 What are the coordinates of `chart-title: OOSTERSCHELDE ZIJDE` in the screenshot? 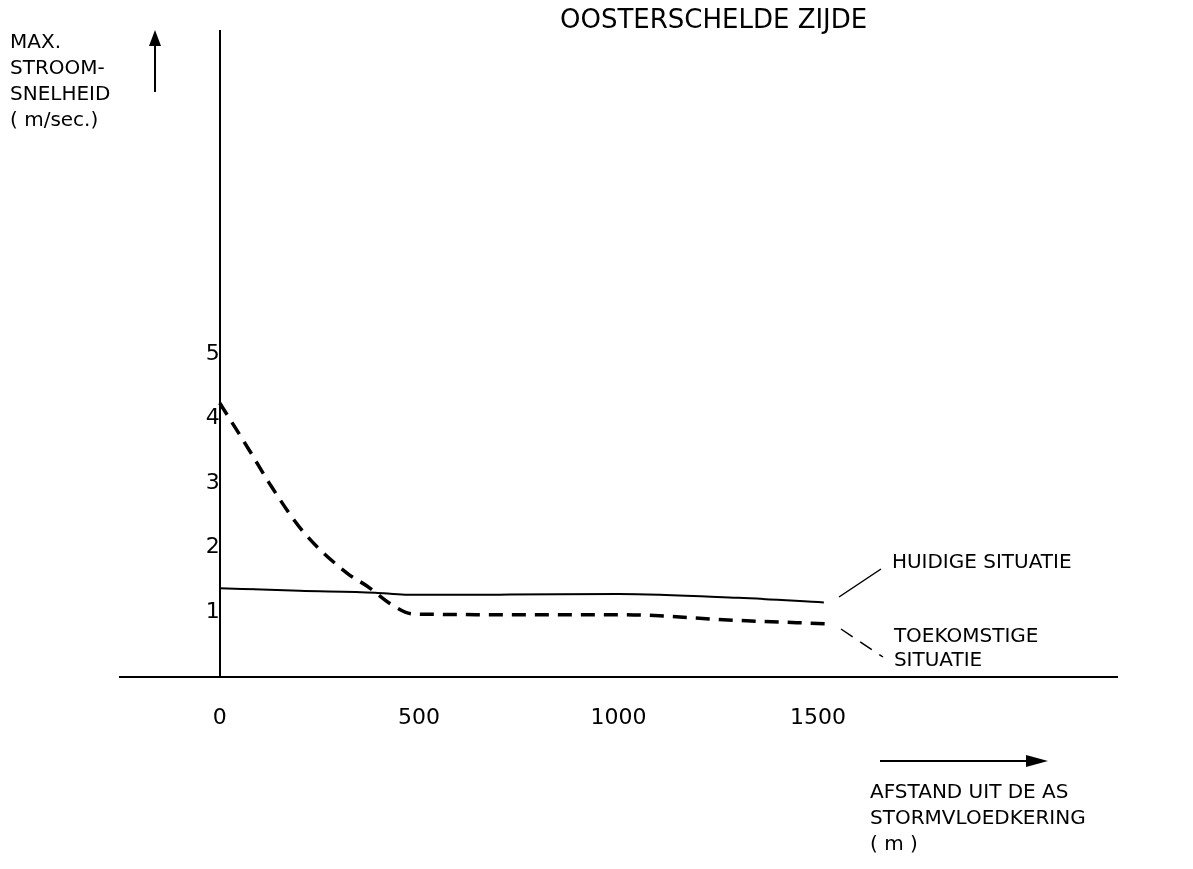 It's located at (714, 19).